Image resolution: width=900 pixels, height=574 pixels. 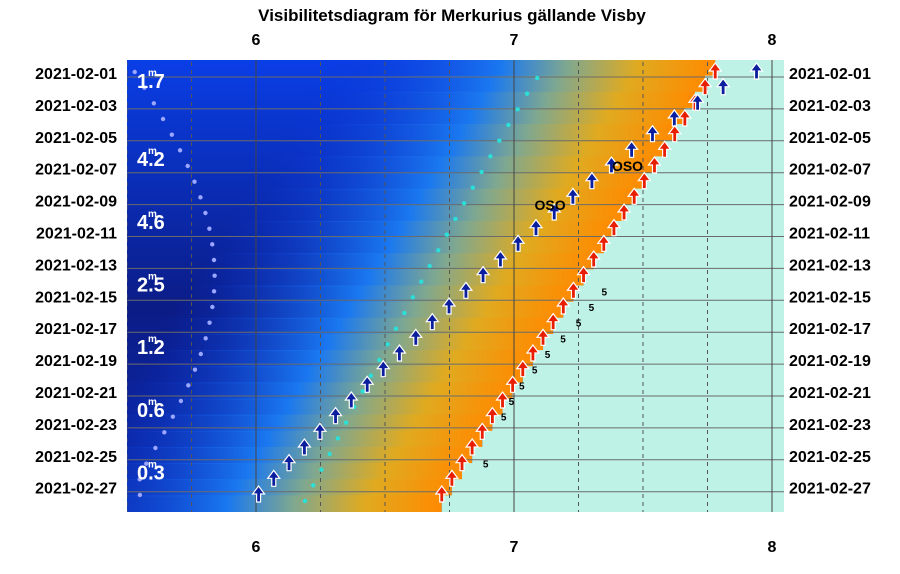 I want to click on date-label-right: 2021-02-01, so click(x=830, y=74).